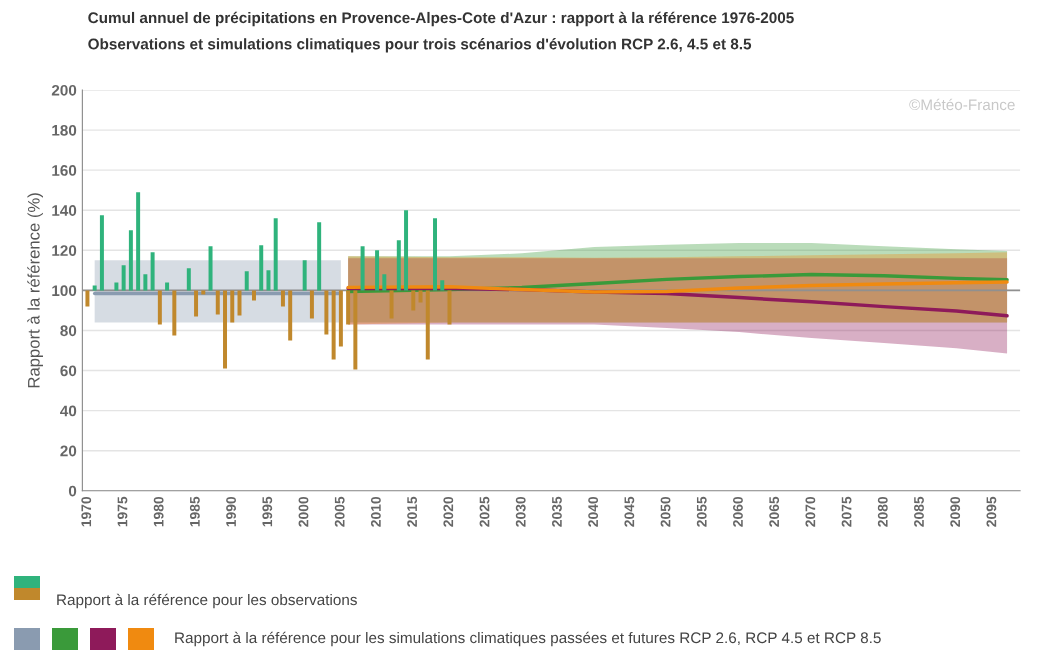  I want to click on x-tick-label: 2050, so click(665, 511).